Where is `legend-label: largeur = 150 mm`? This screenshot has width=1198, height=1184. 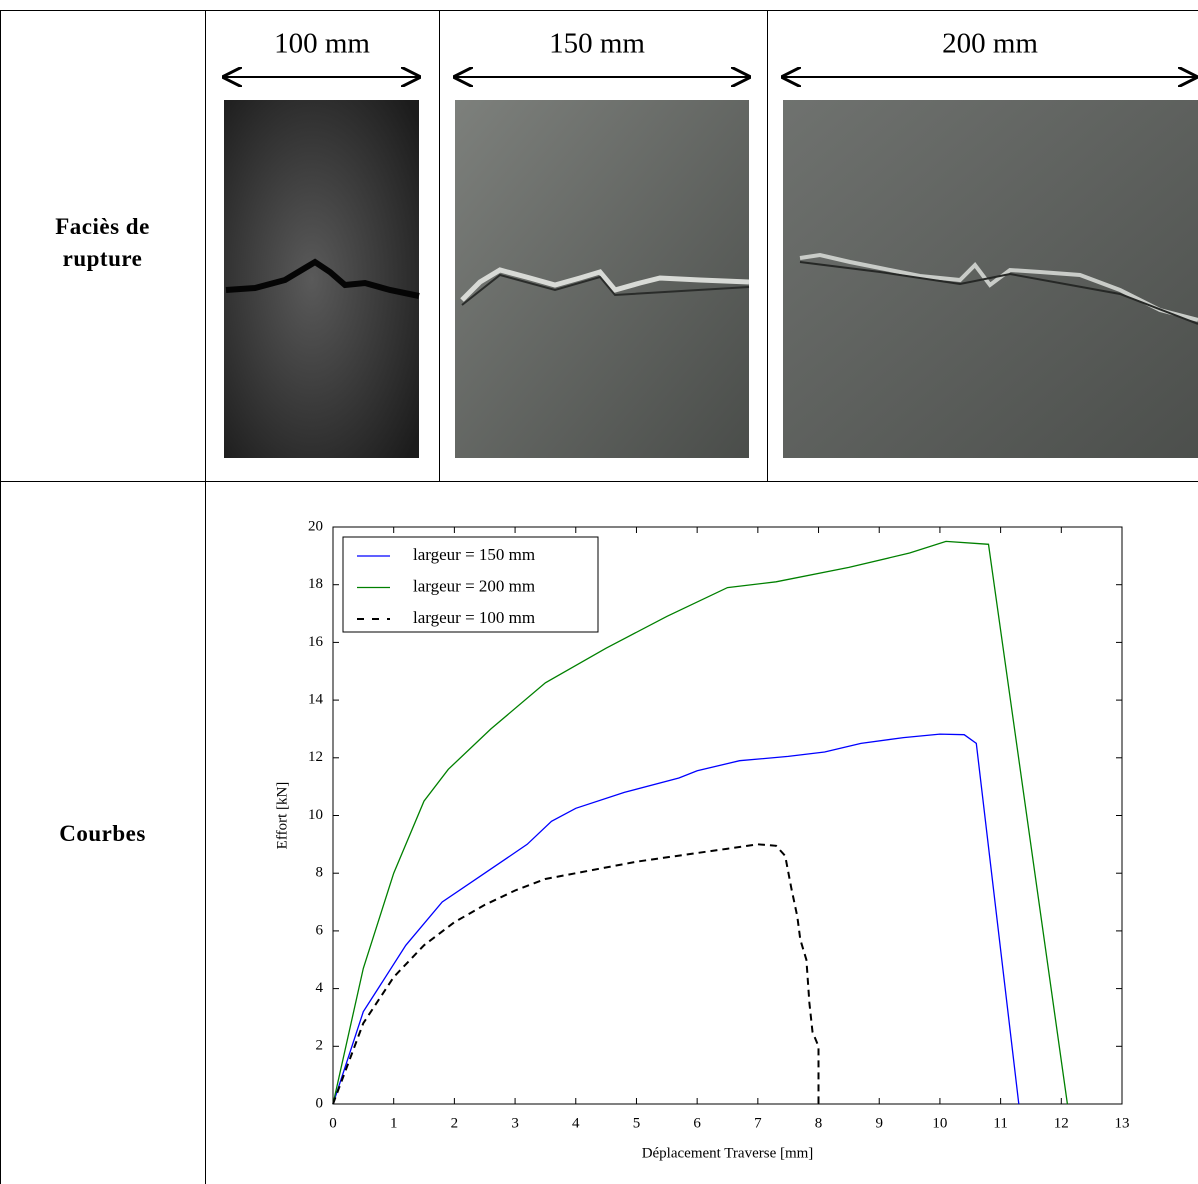 legend-label: largeur = 150 mm is located at coordinates (474, 554).